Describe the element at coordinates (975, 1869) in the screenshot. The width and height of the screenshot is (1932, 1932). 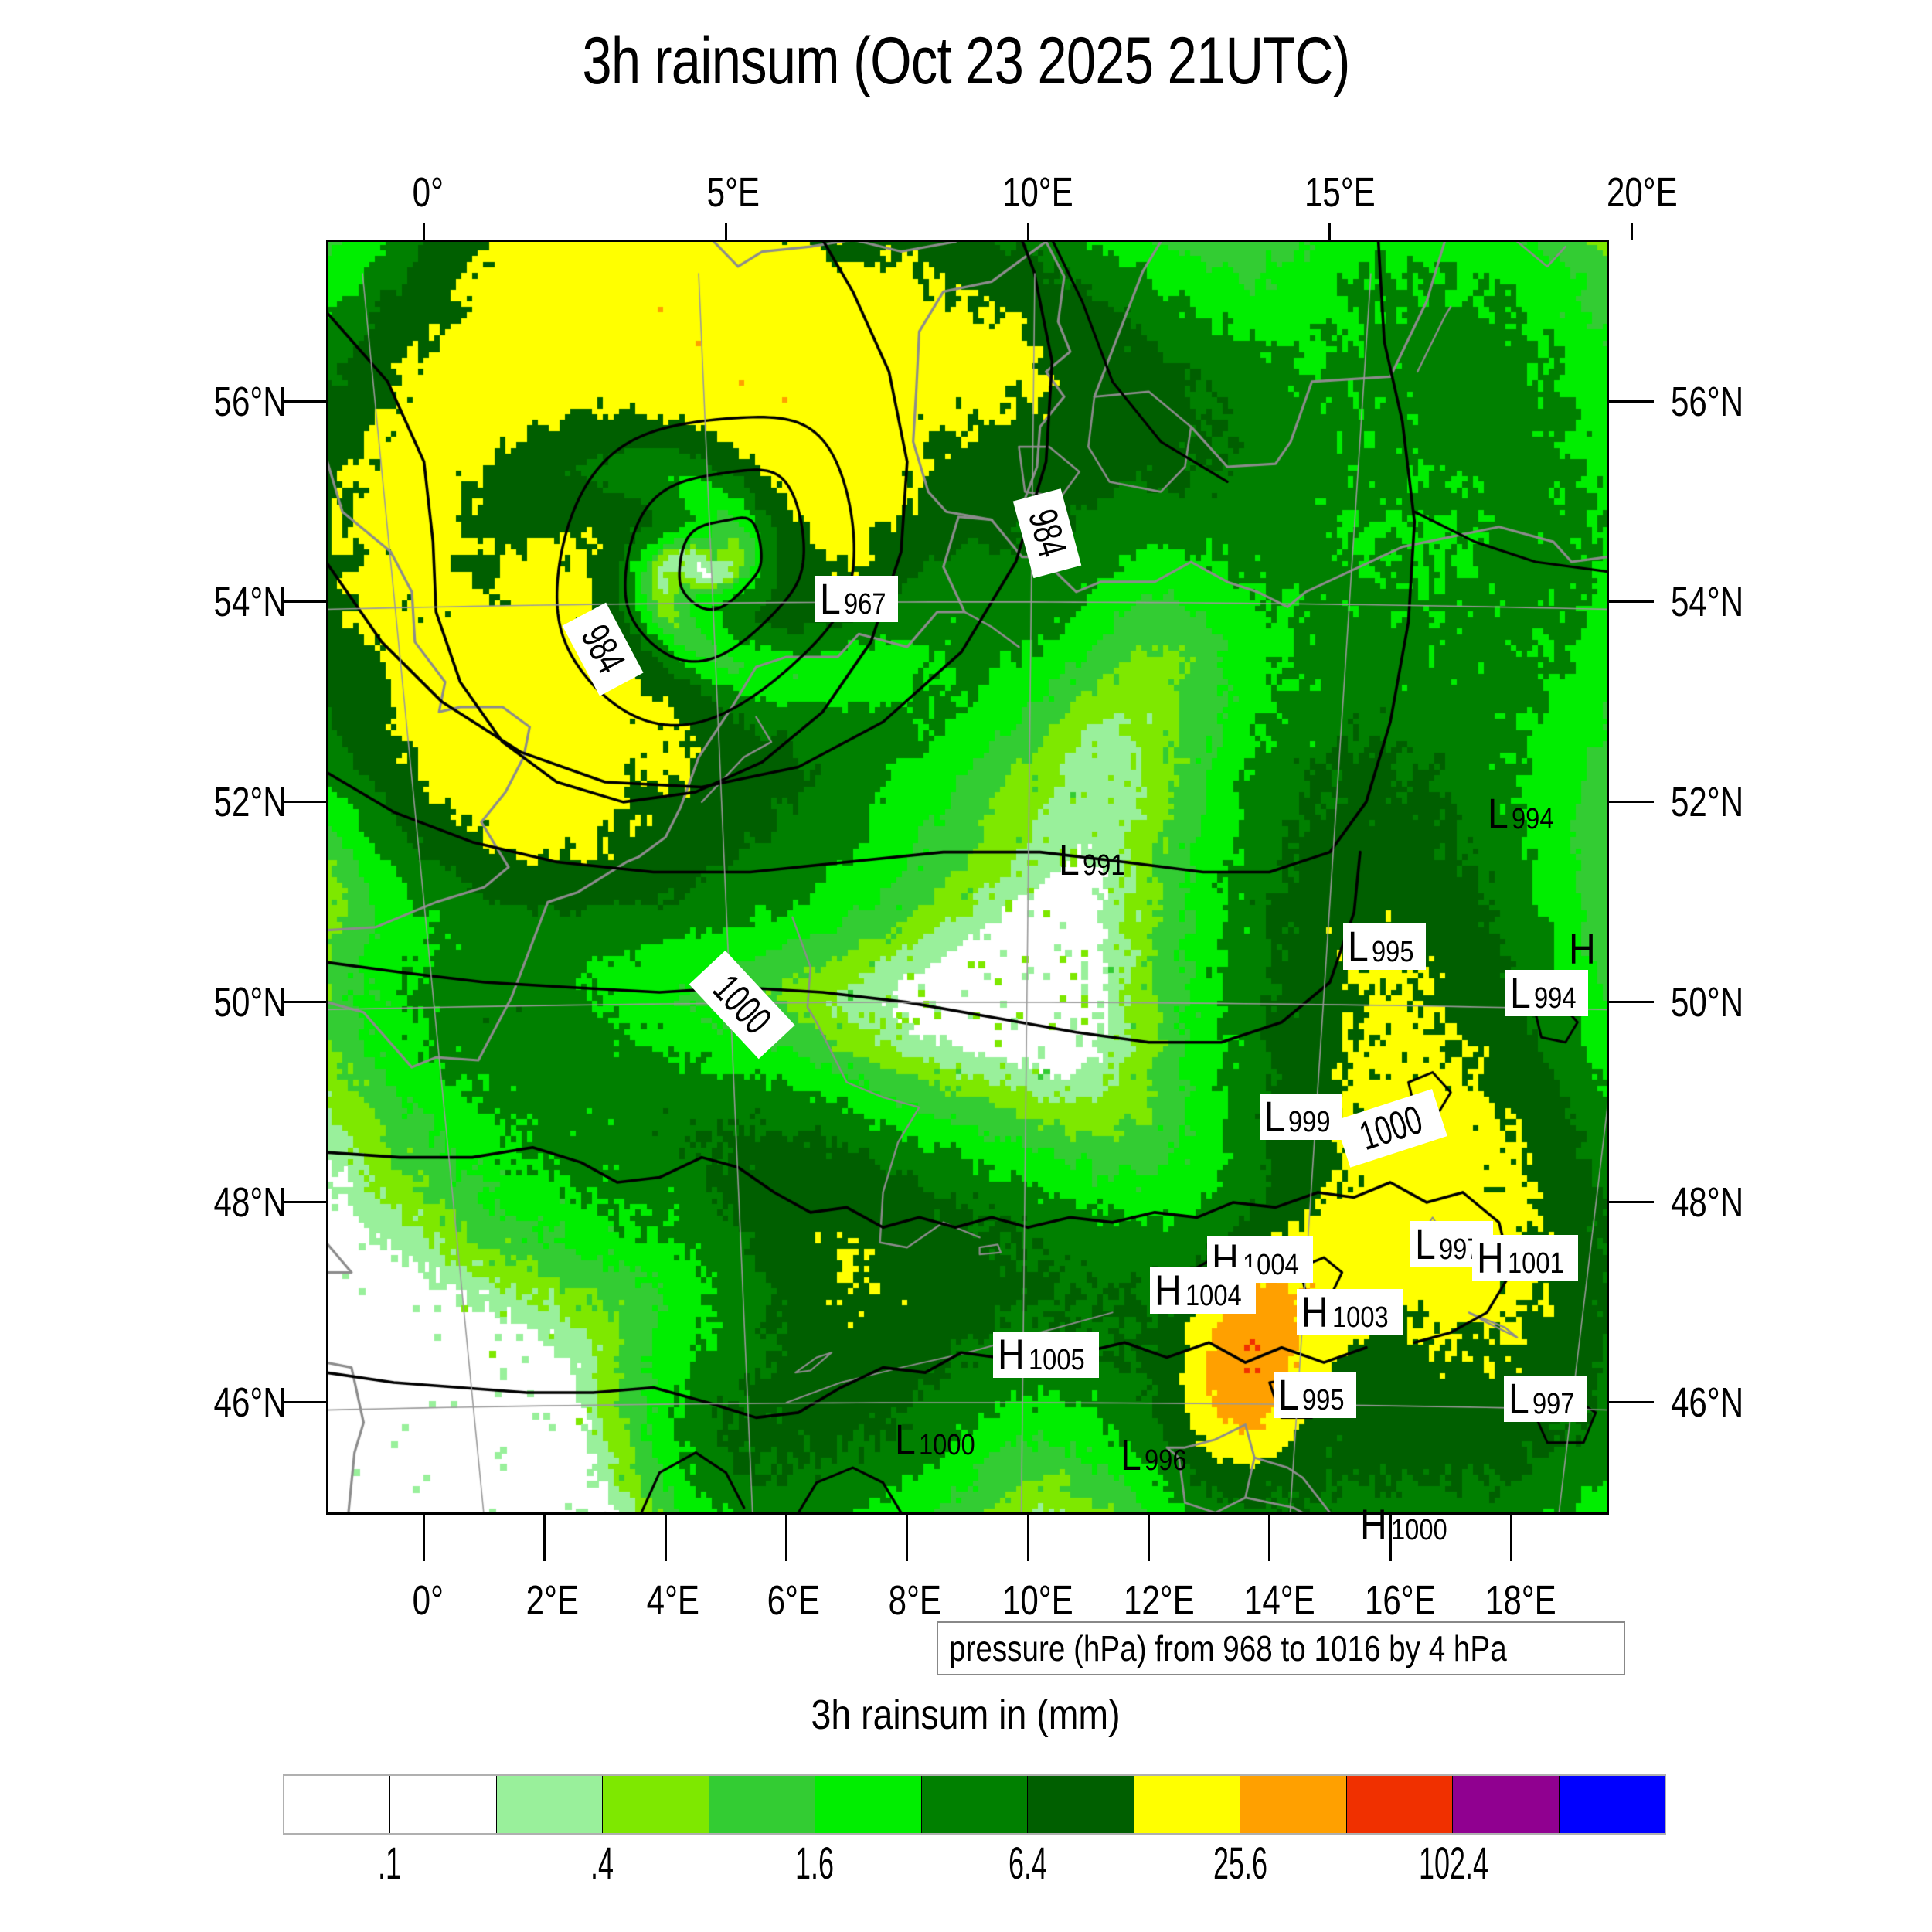
I see `colorbar-tick-labels: .1 .4 1.6 6.4 25.6 102.4` at that location.